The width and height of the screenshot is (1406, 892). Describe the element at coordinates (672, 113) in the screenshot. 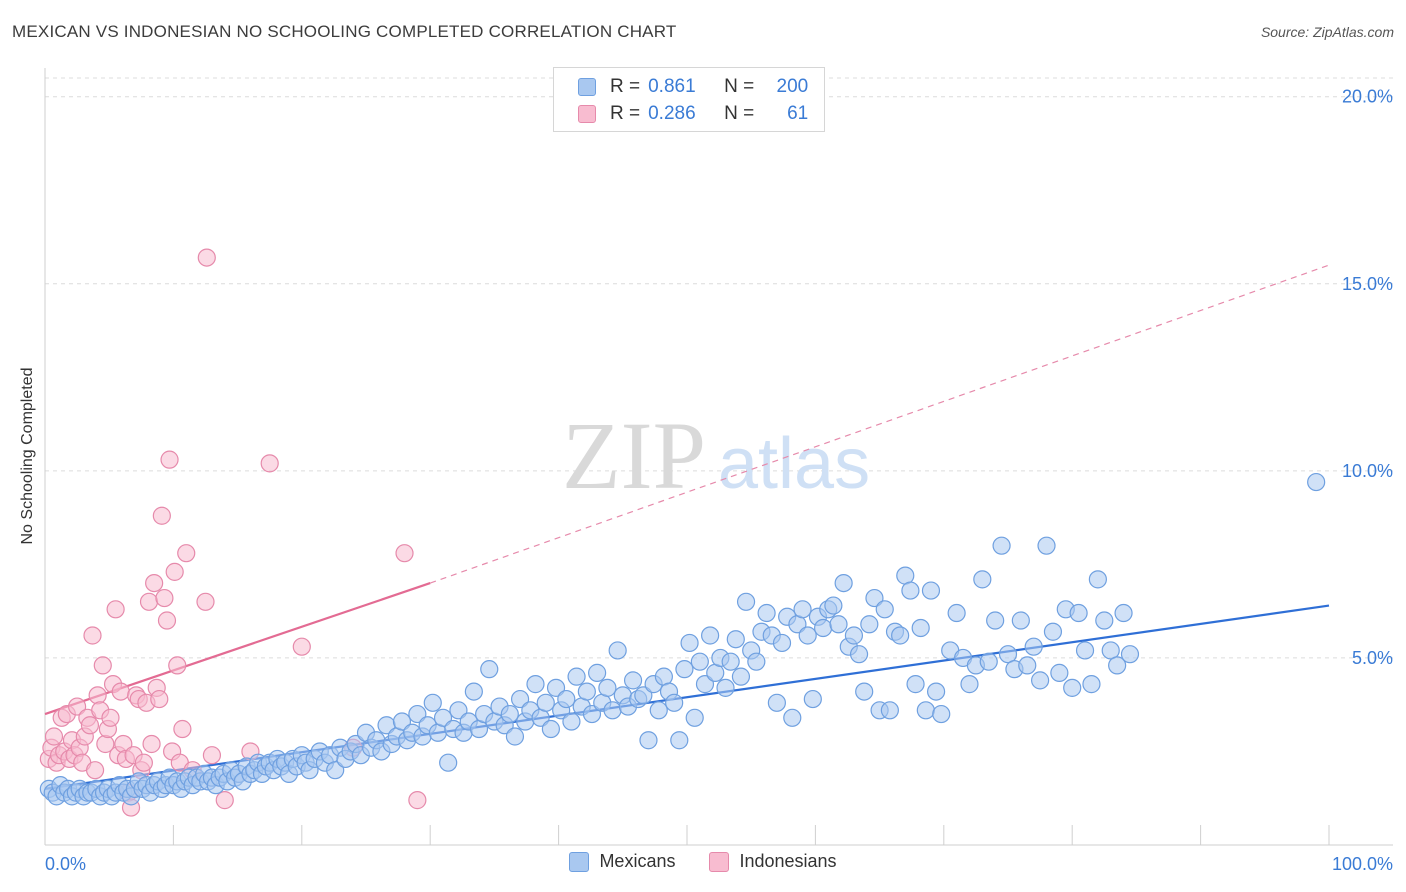

I see `r-value: 0.286` at that location.